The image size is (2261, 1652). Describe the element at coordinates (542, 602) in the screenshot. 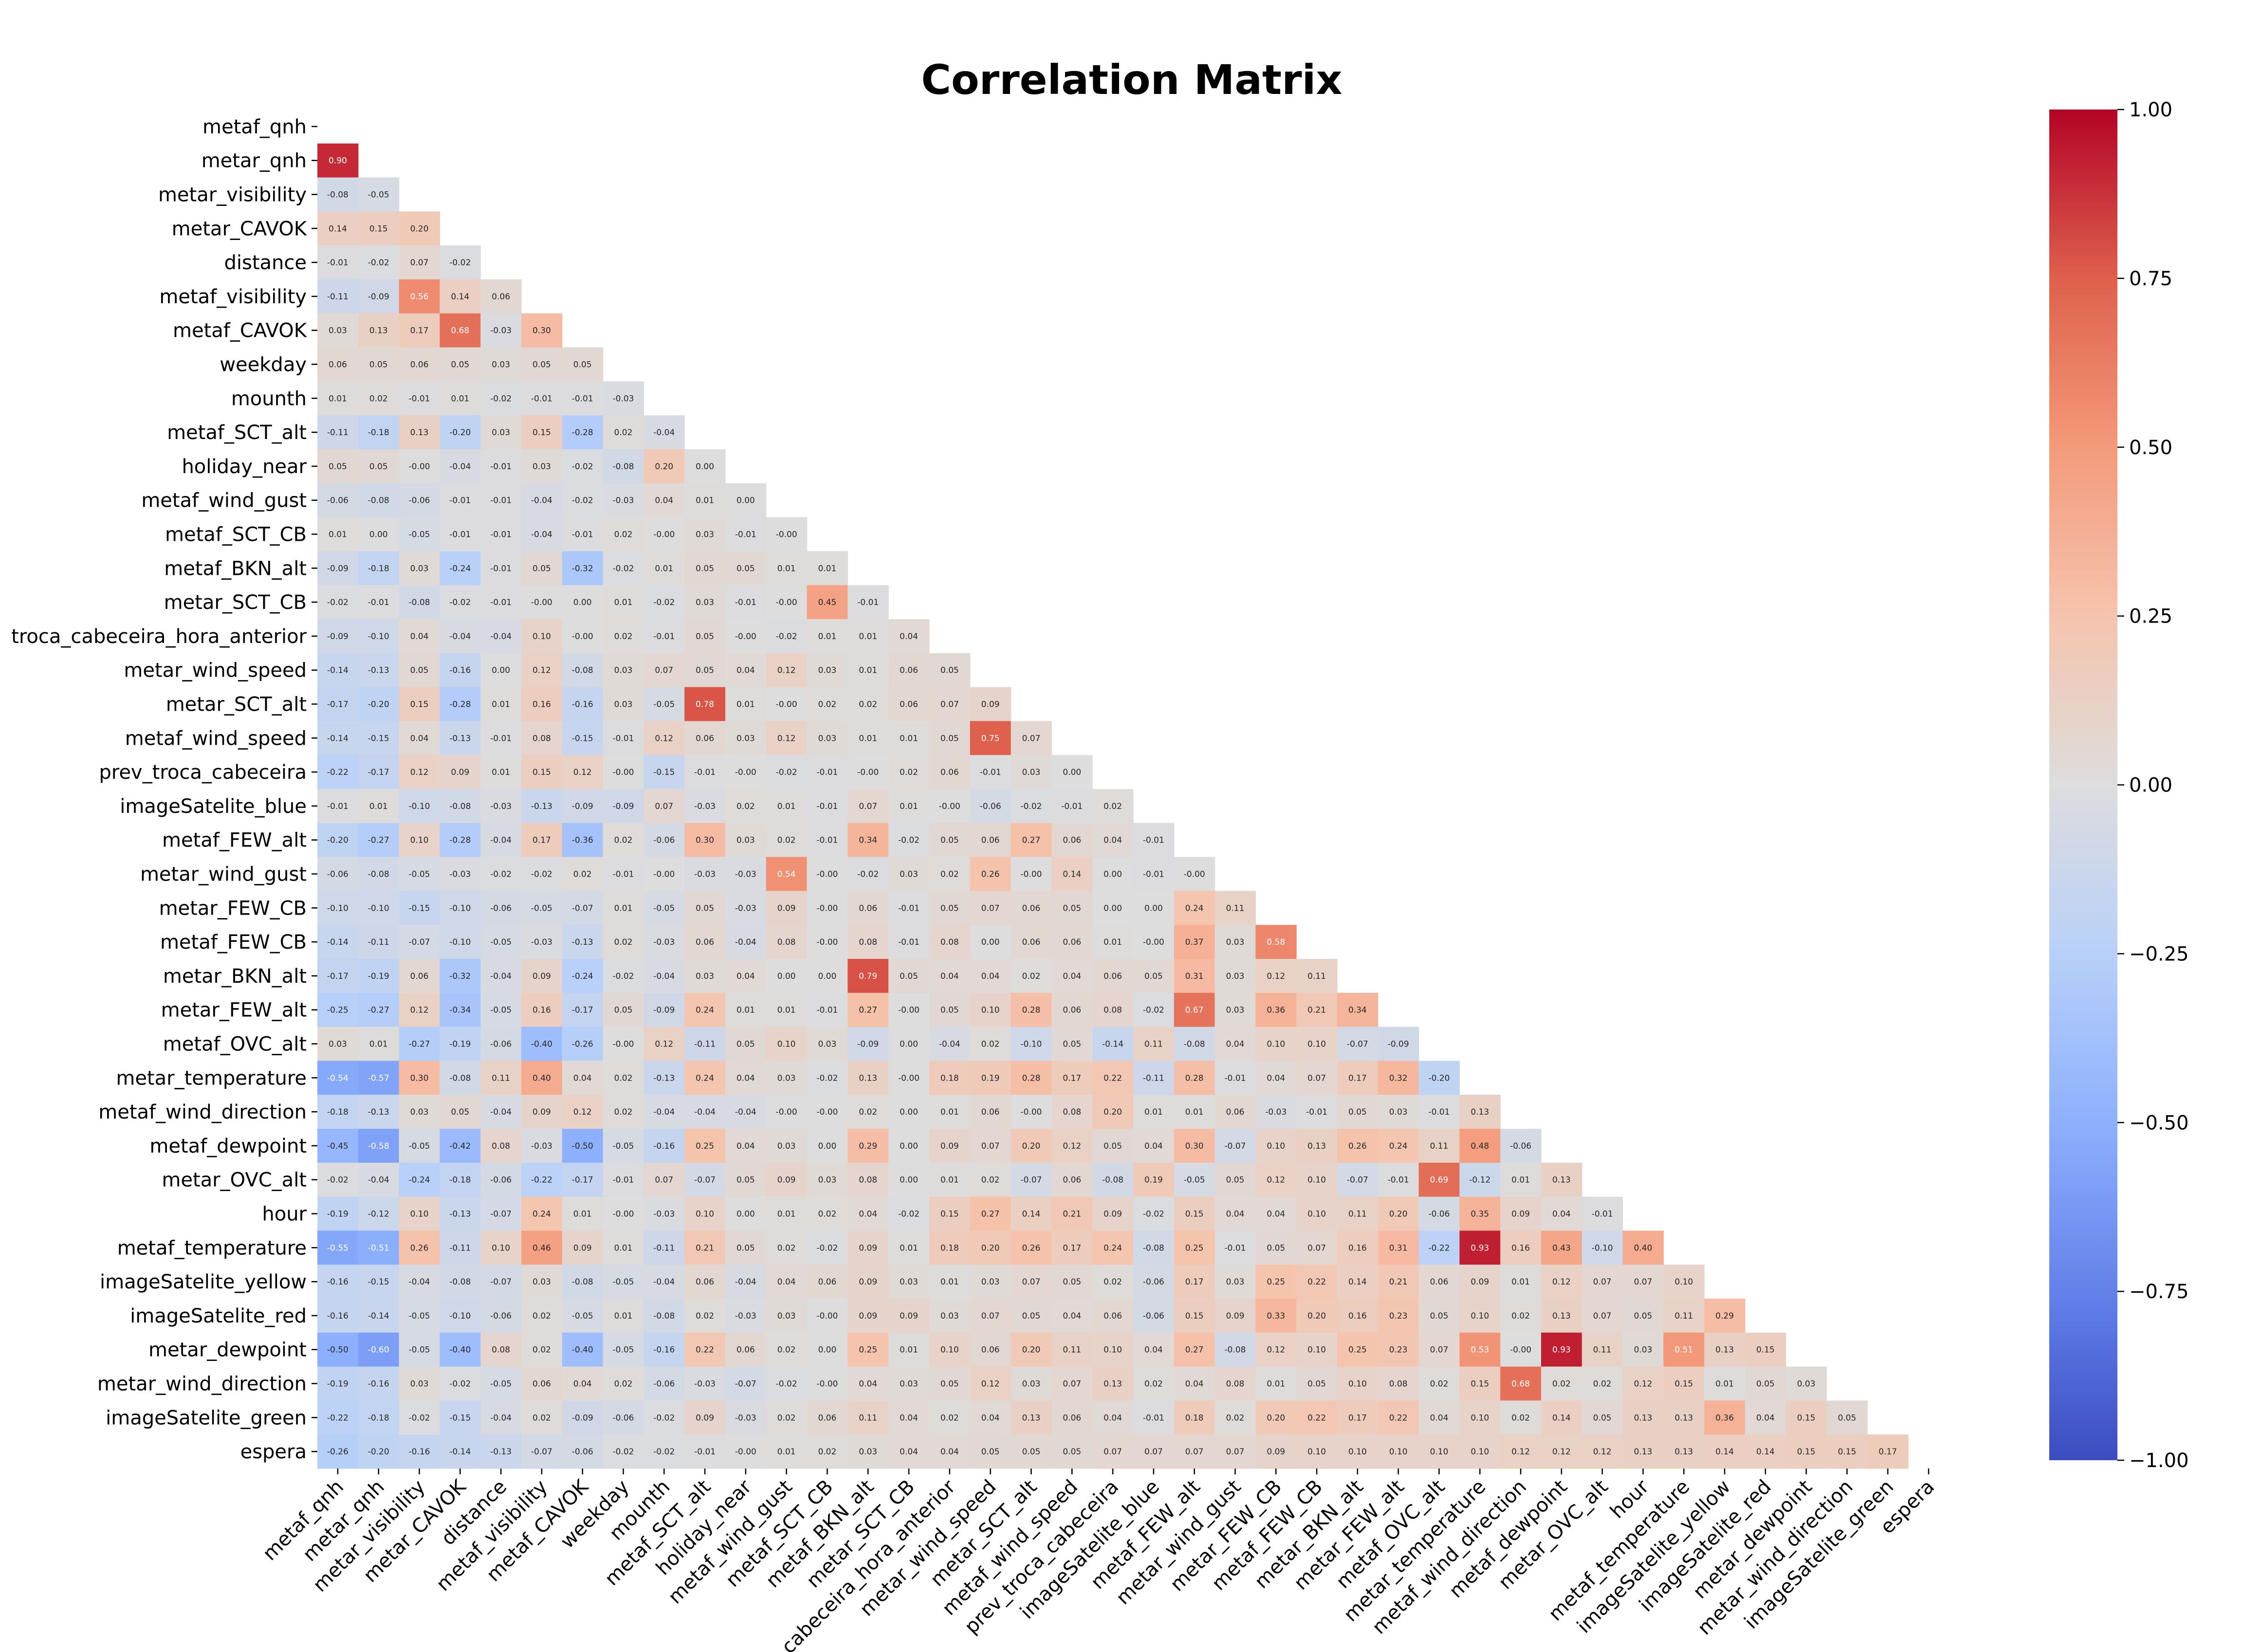

I see `cell-value-label: -0.00` at that location.